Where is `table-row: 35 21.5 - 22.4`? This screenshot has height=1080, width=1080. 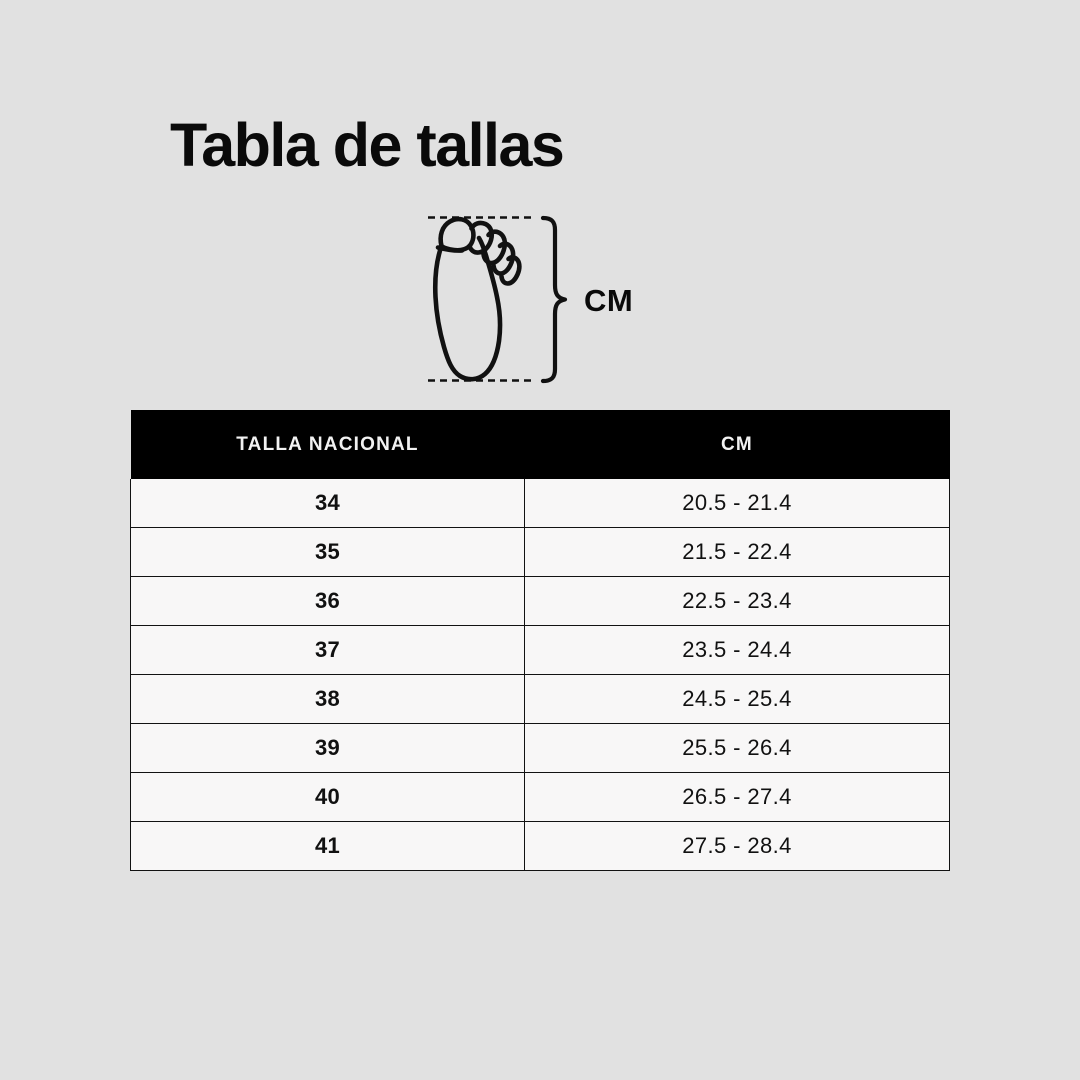
table-row: 35 21.5 - 22.4 is located at coordinates (540, 552).